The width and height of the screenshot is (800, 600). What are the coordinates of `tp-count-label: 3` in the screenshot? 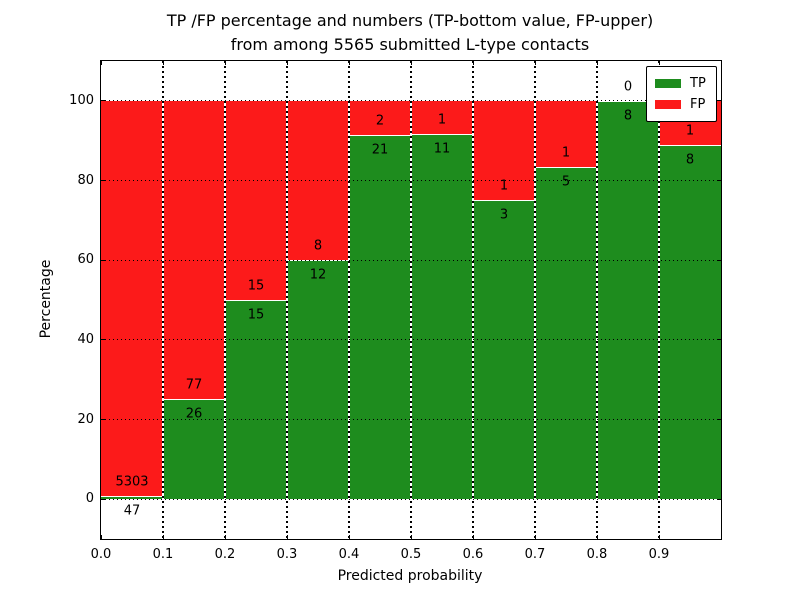 It's located at (504, 215).